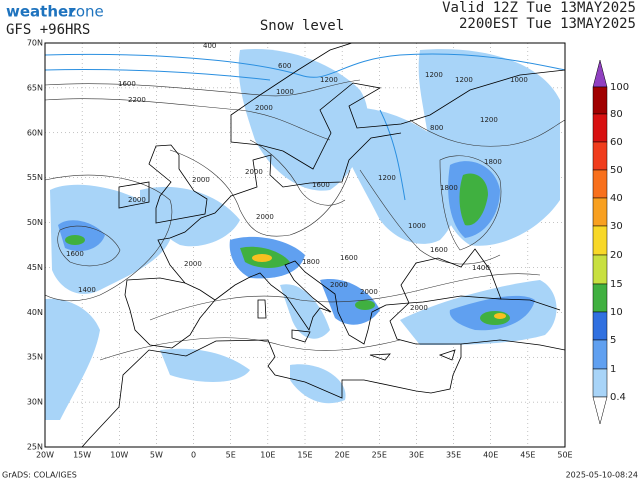 This screenshot has width=640, height=484. I want to click on contour-label: 400, so click(209, 46).